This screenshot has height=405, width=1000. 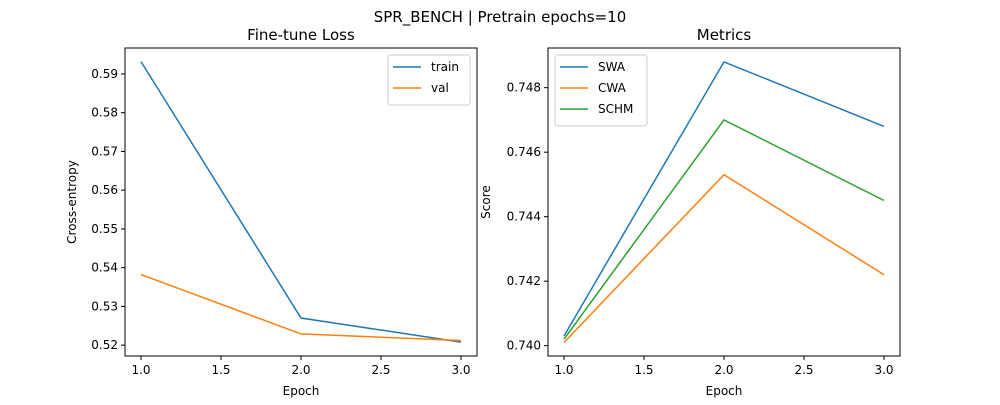 I want to click on loss-ytick-label: 0.58, so click(x=104, y=113).